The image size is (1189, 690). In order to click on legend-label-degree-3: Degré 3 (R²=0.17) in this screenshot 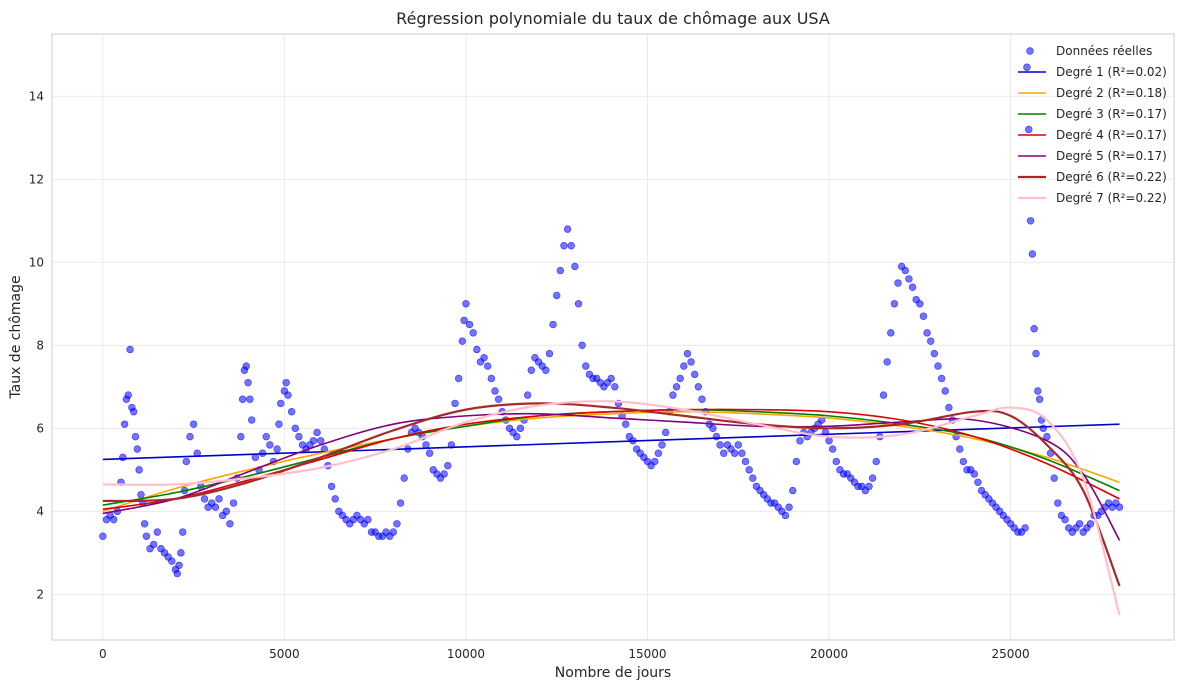, I will do `click(1111, 114)`.